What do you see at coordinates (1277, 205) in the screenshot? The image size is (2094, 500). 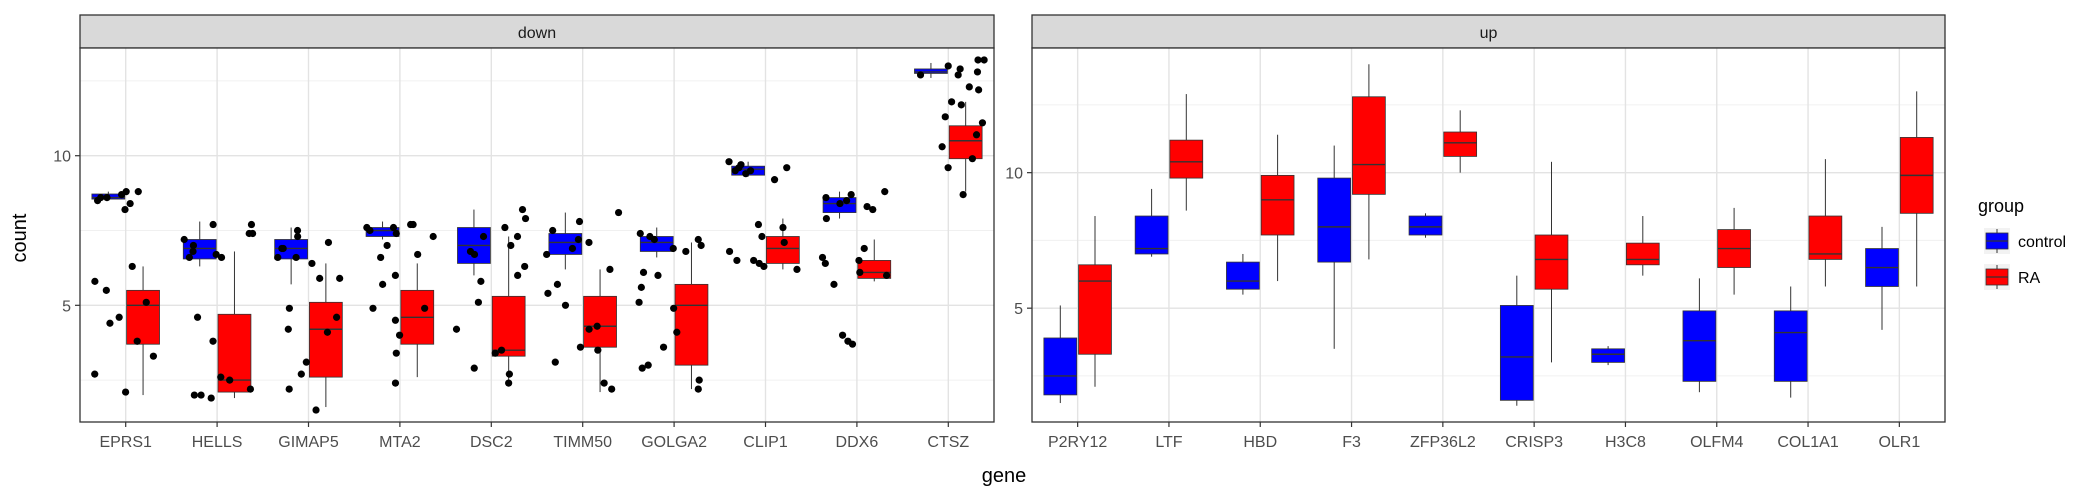 I see `box-HBD-RA` at bounding box center [1277, 205].